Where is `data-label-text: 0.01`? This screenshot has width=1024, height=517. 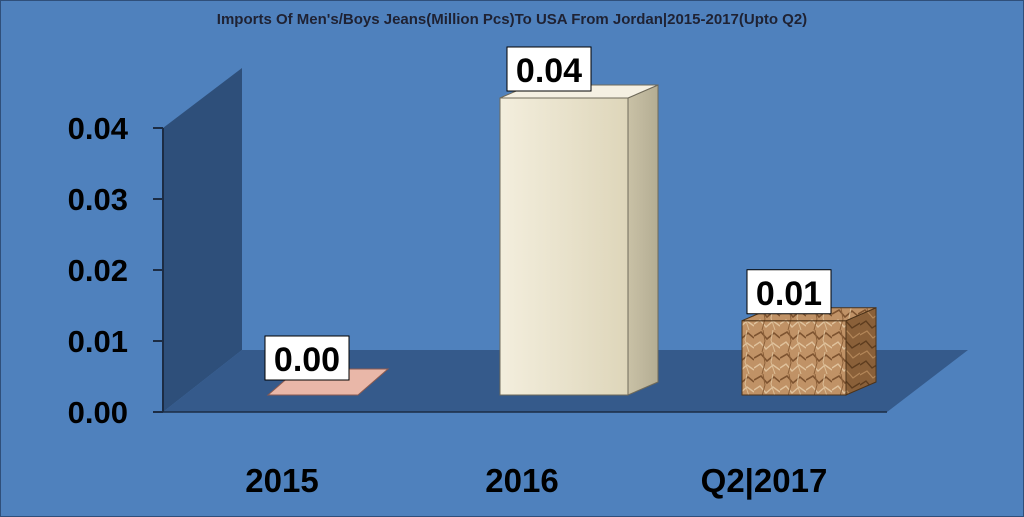
data-label-text: 0.01 is located at coordinates (789, 294).